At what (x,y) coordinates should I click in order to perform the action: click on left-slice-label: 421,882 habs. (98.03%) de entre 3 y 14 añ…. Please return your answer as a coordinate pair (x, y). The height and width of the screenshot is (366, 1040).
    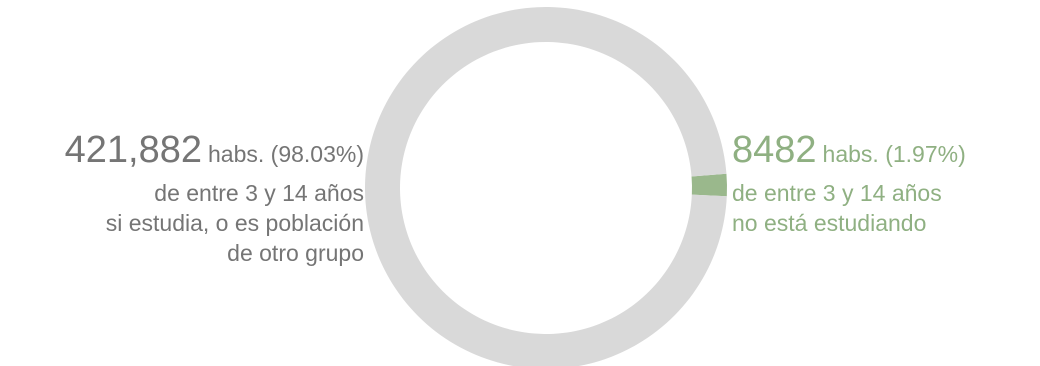
    Looking at the image, I should click on (214, 199).